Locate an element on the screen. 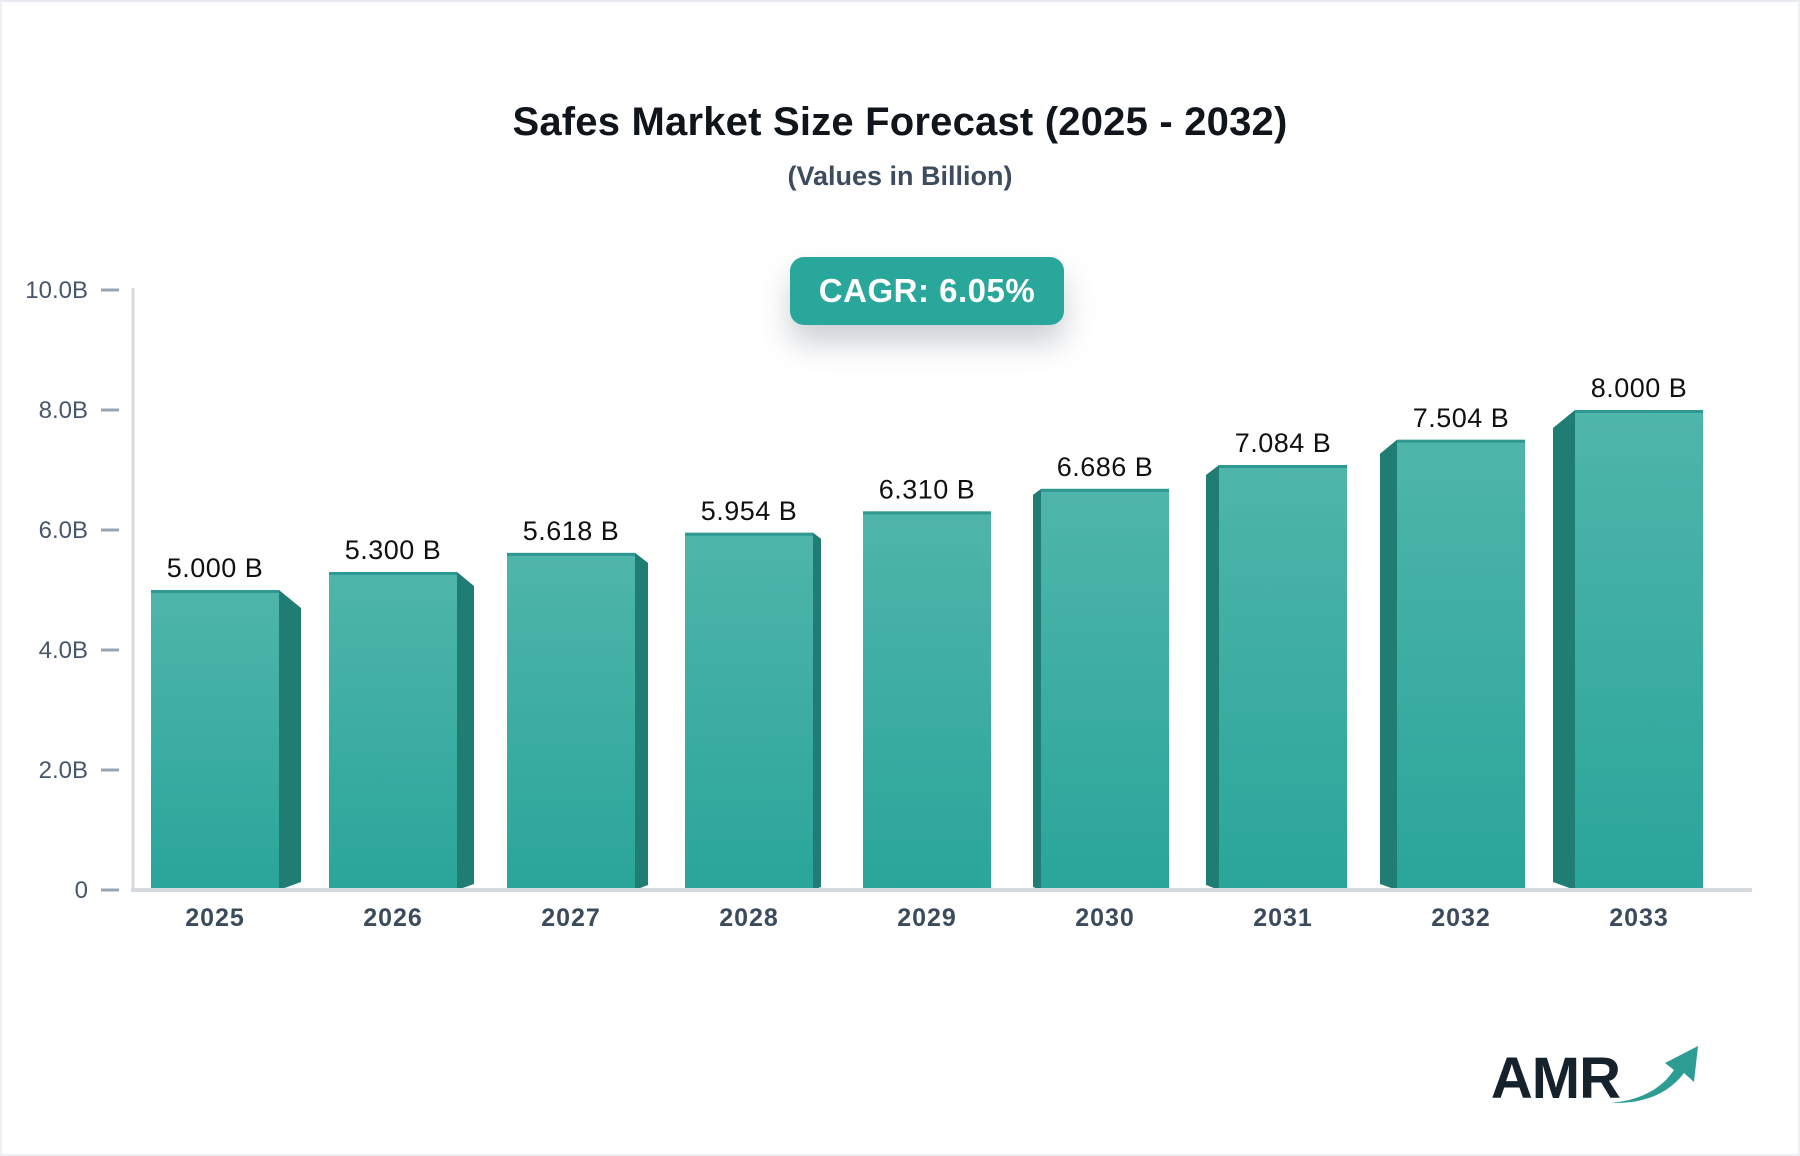 Image resolution: width=1800 pixels, height=1156 pixels. bar-value-label: 5.300 B is located at coordinates (393, 550).